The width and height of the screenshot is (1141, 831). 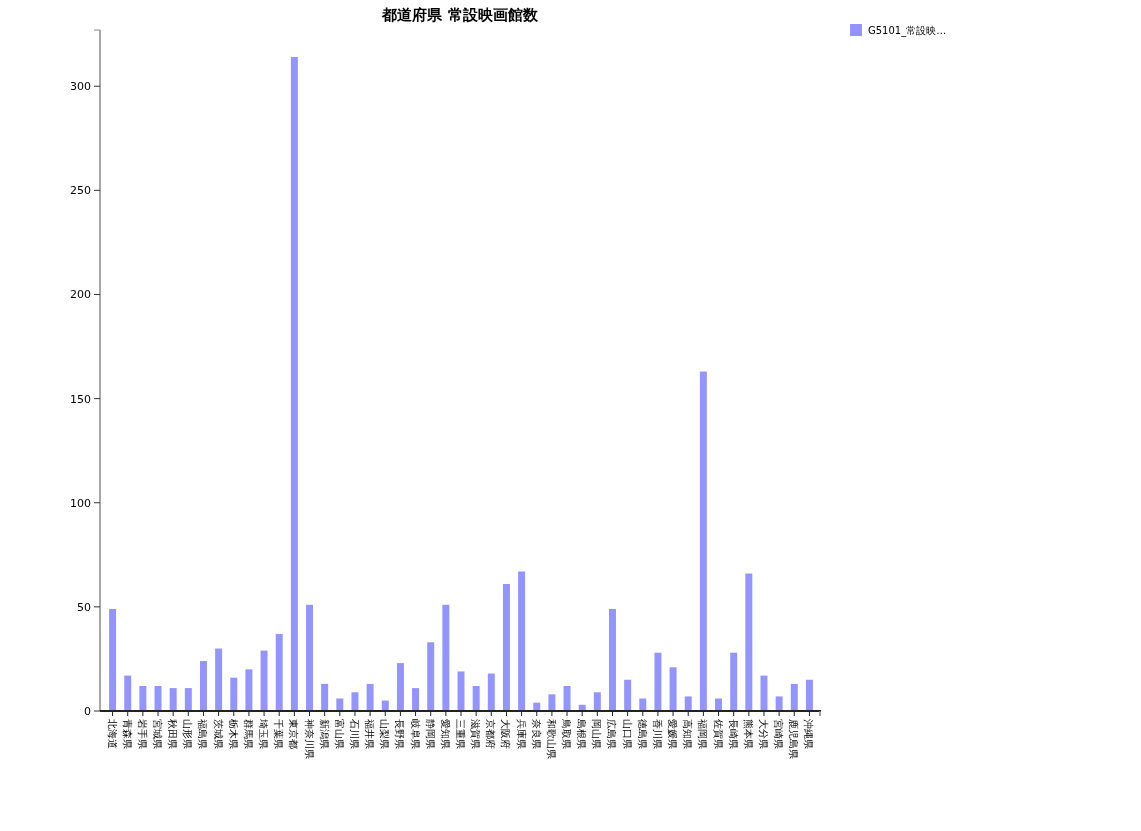 What do you see at coordinates (673, 734) in the screenshot?
I see `x-tick-label: 愛媛県` at bounding box center [673, 734].